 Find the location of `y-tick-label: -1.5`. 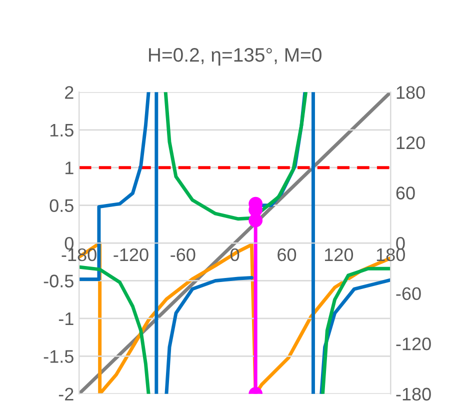

y-tick-label: -1.5 is located at coordinates (59, 356).